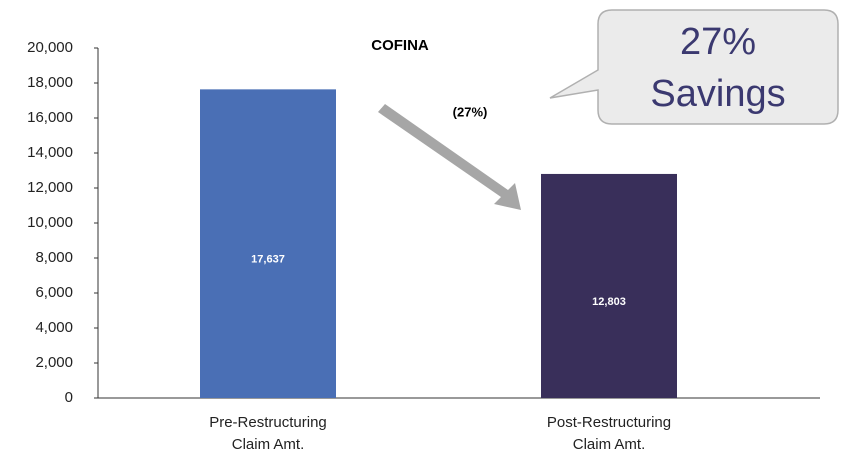 The width and height of the screenshot is (841, 461). Describe the element at coordinates (50, 47) in the screenshot. I see `y-tick-label: 20,000` at that location.